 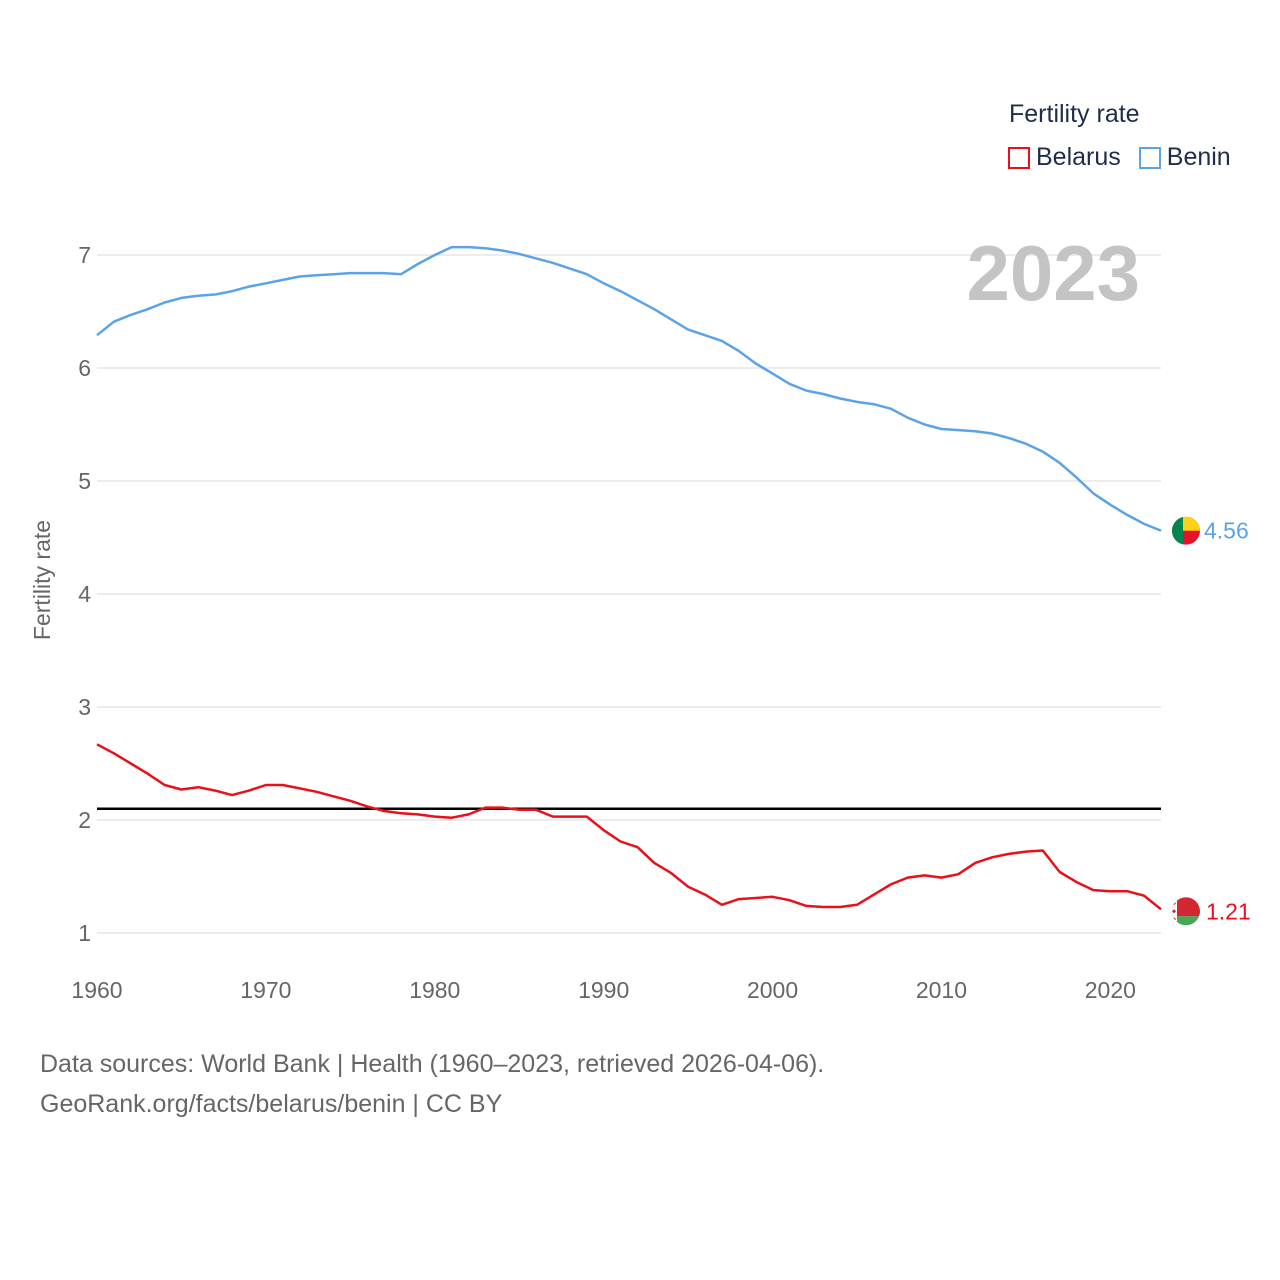 I want to click on series-line-belarus, so click(x=629, y=827).